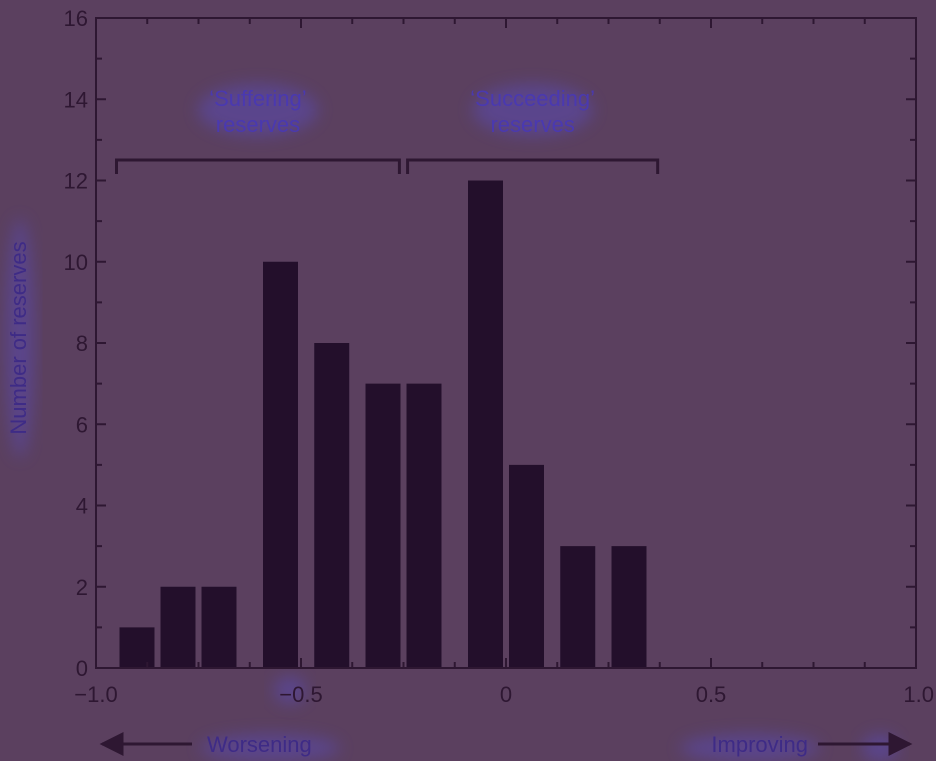 The width and height of the screenshot is (936, 761). What do you see at coordinates (387, 130) in the screenshot?
I see `annotations-group: ‘Suffering’reserves‘Succeeding’reserves` at bounding box center [387, 130].